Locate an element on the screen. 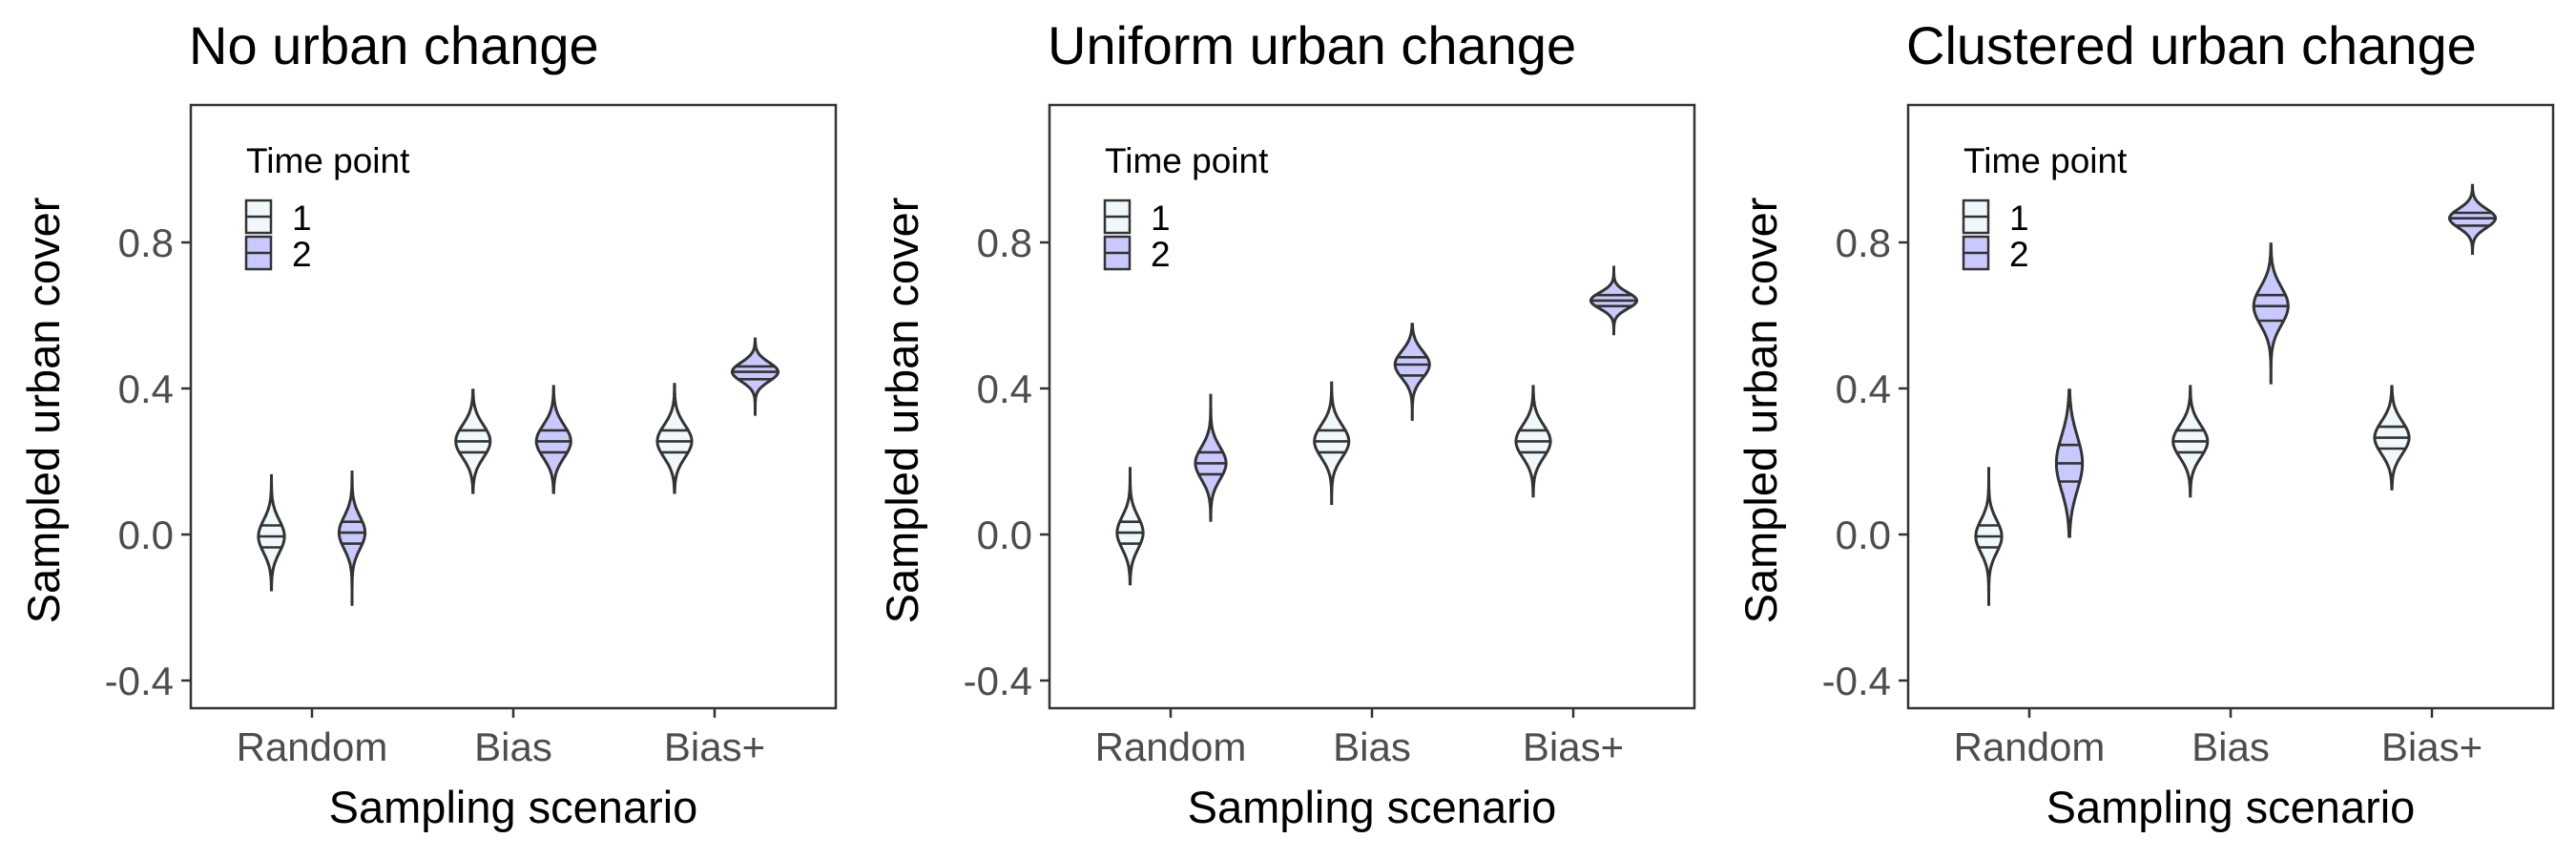  panel-title: No urban change is located at coordinates (394, 45).